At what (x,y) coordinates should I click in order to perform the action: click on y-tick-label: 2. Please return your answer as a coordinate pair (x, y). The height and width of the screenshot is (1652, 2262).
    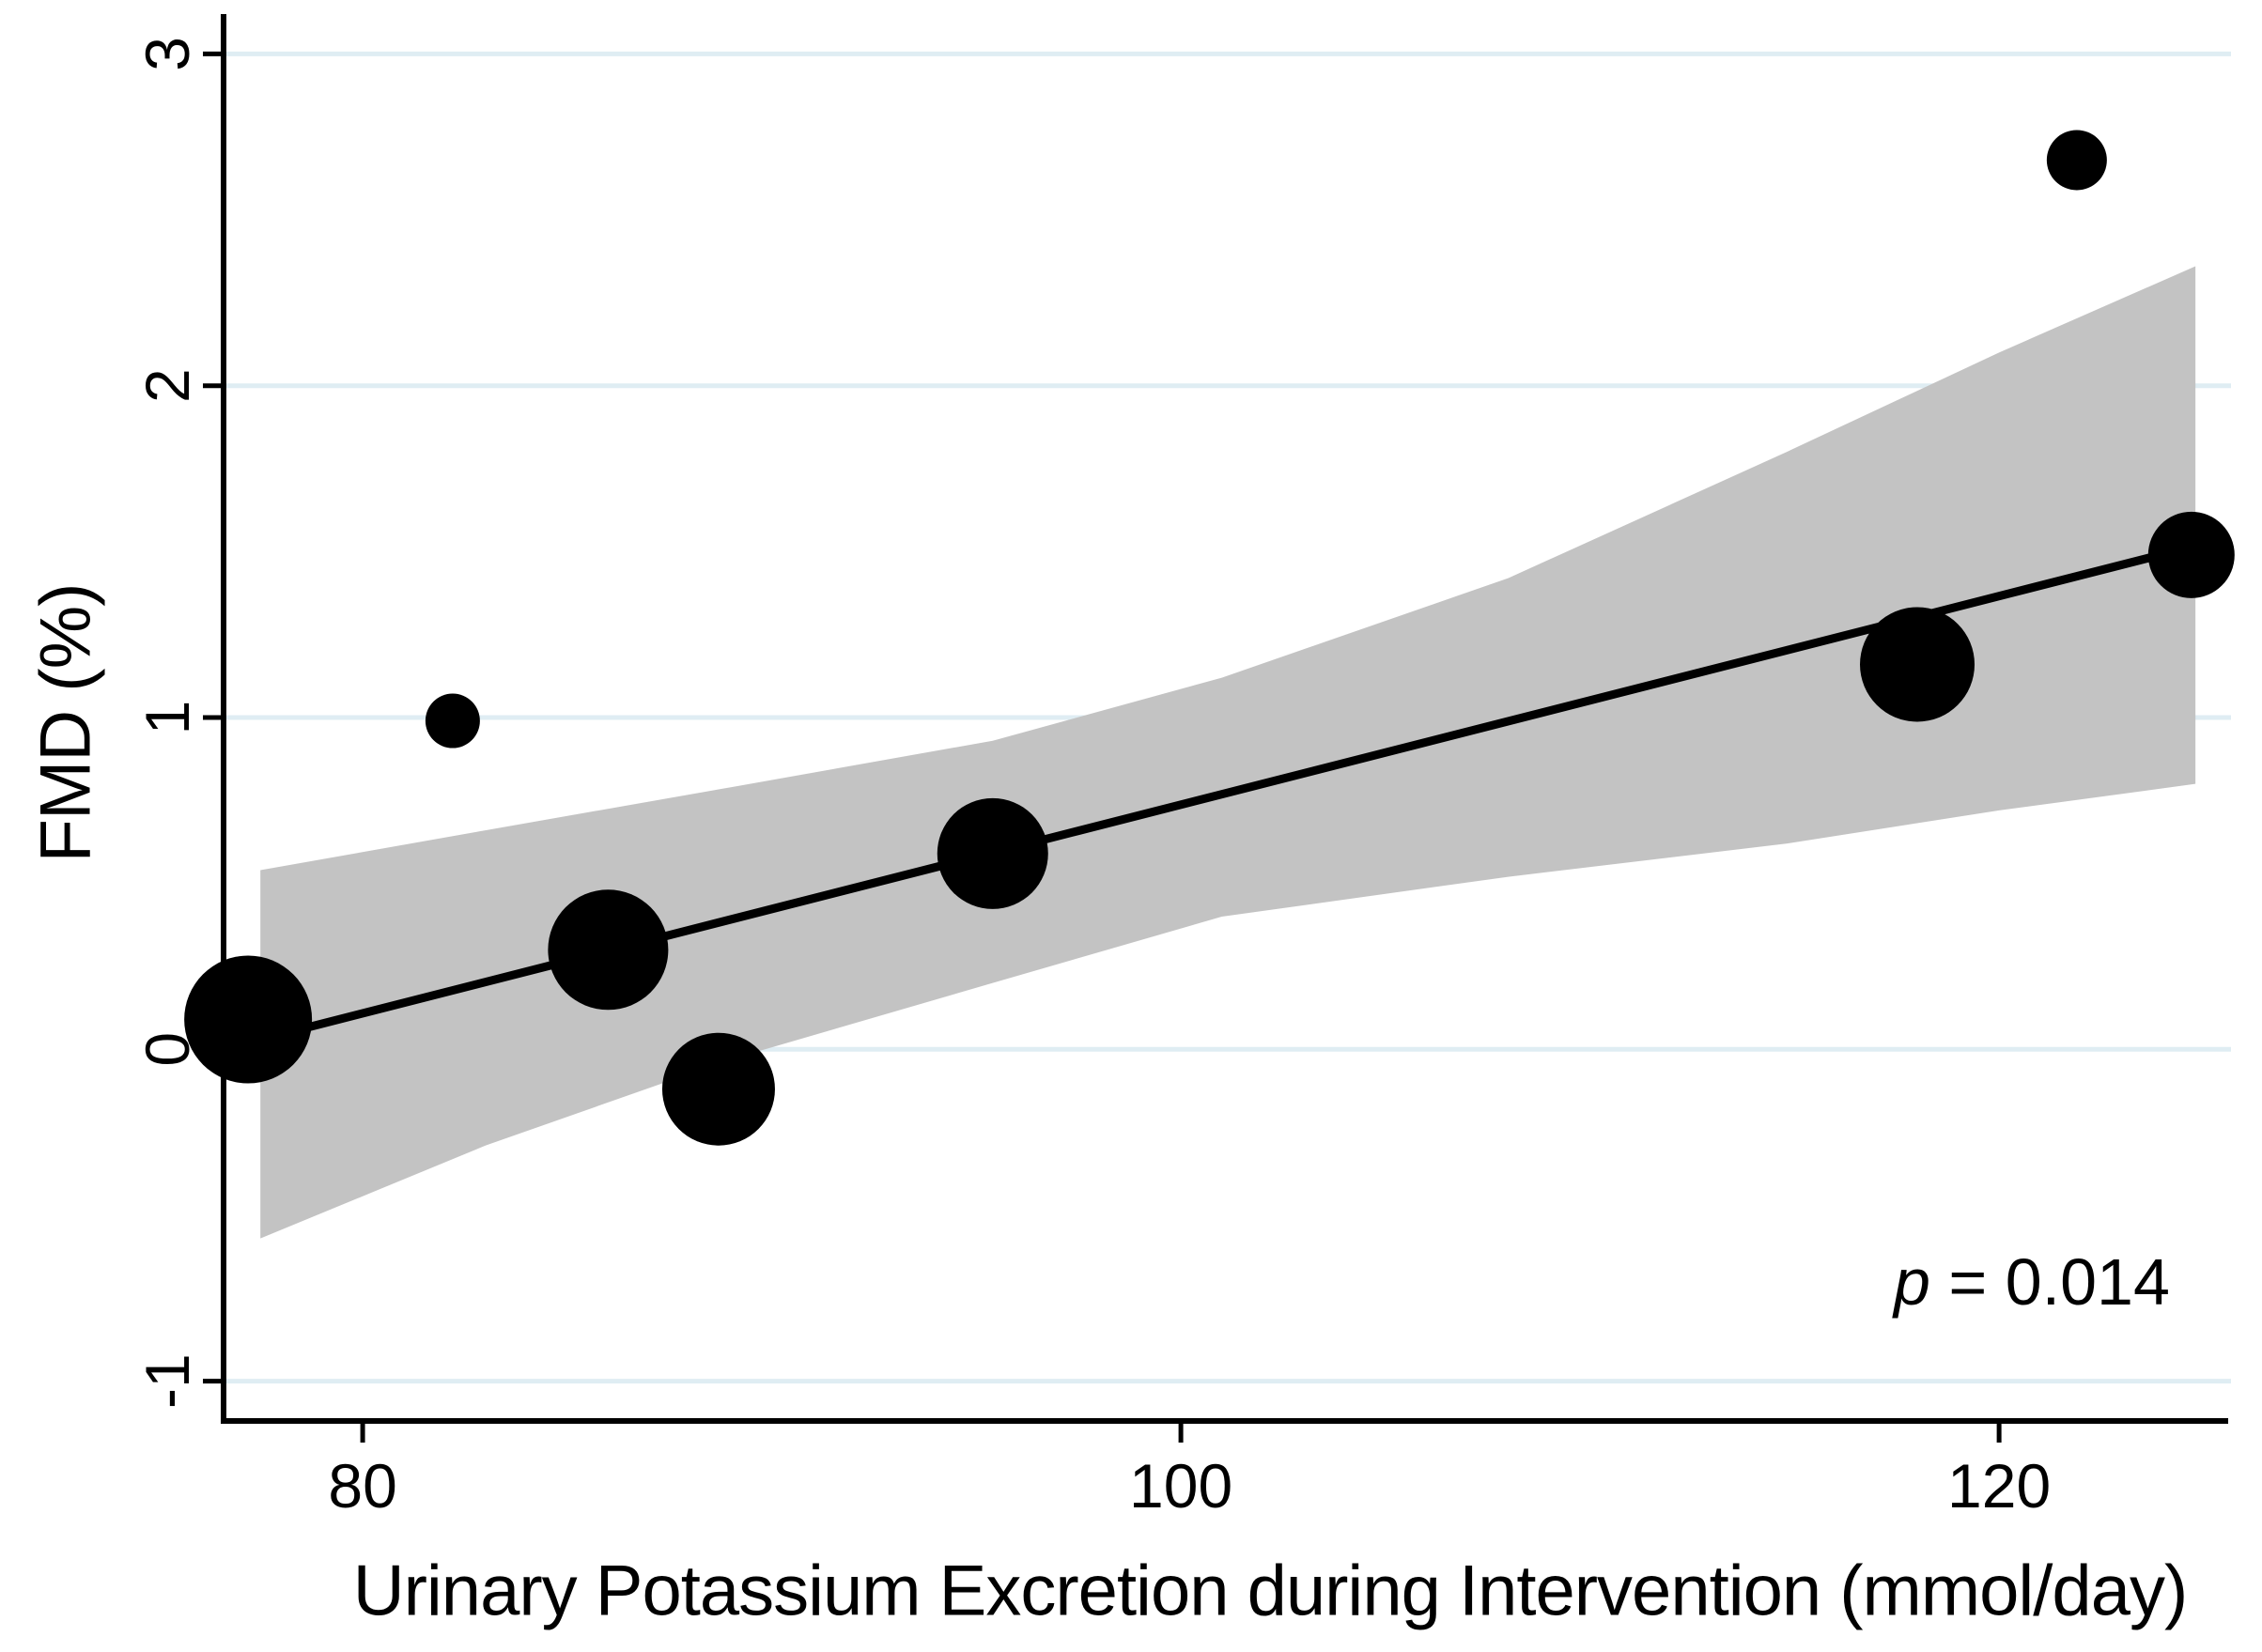
    Looking at the image, I should click on (167, 385).